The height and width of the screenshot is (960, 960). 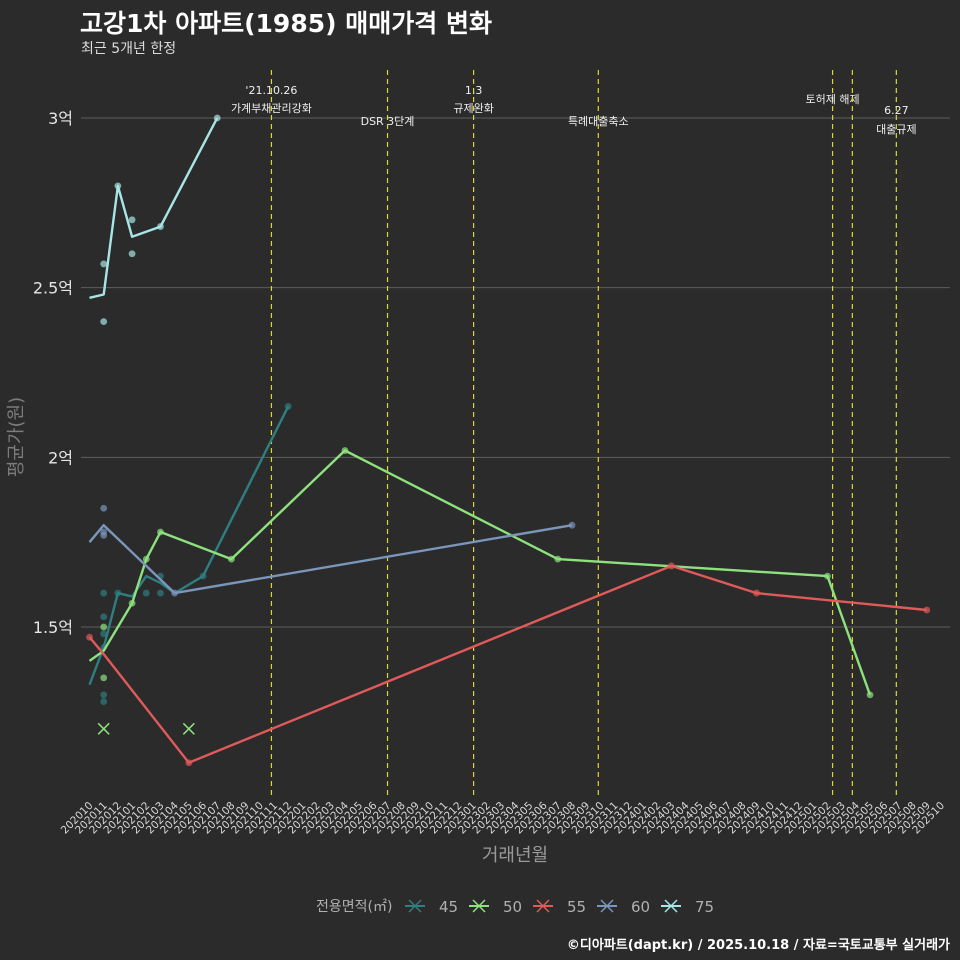 What do you see at coordinates (473, 108) in the screenshot?
I see `event-label: 규제완화` at bounding box center [473, 108].